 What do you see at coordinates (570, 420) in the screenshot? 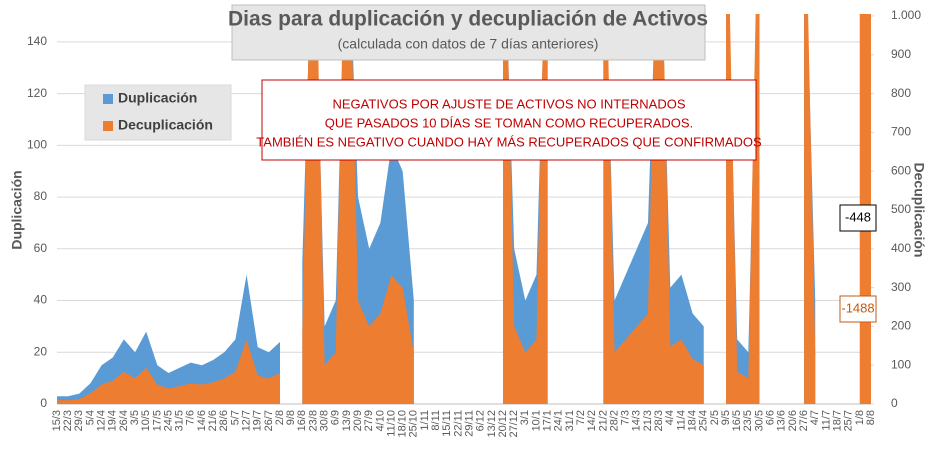
I see `x-tick-label: 31/1` at bounding box center [570, 420].